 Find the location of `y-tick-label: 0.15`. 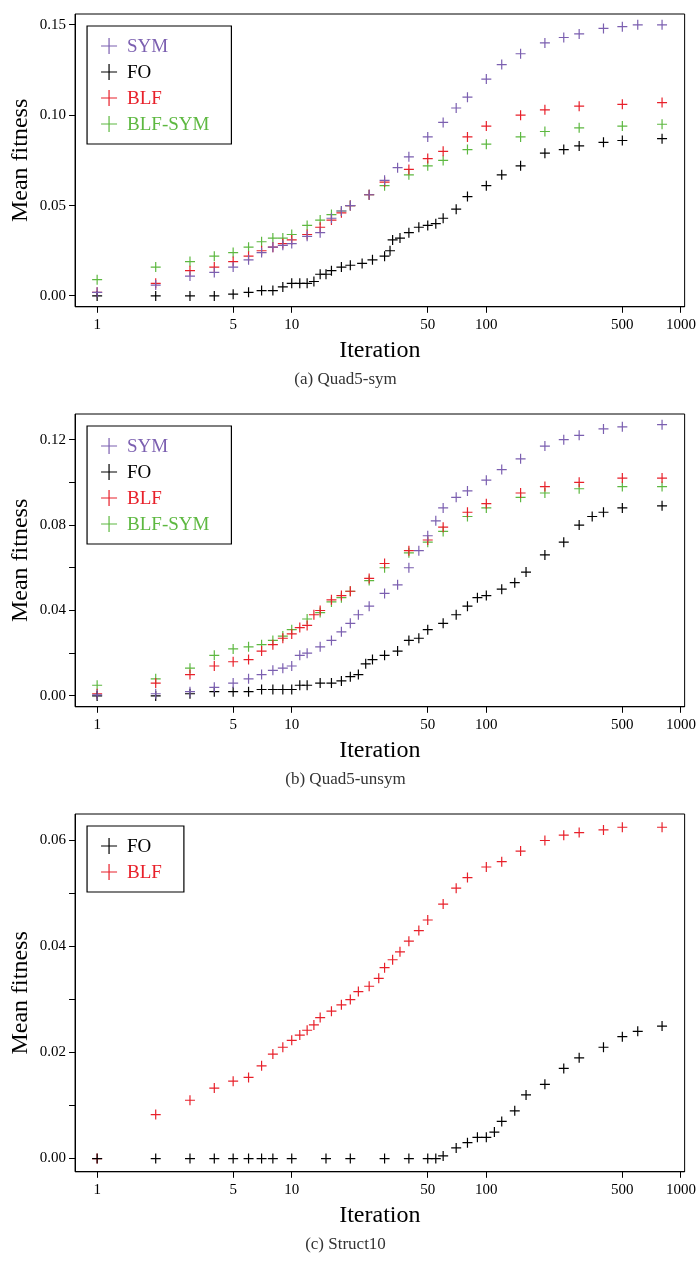

y-tick-label: 0.15 is located at coordinates (53, 23).